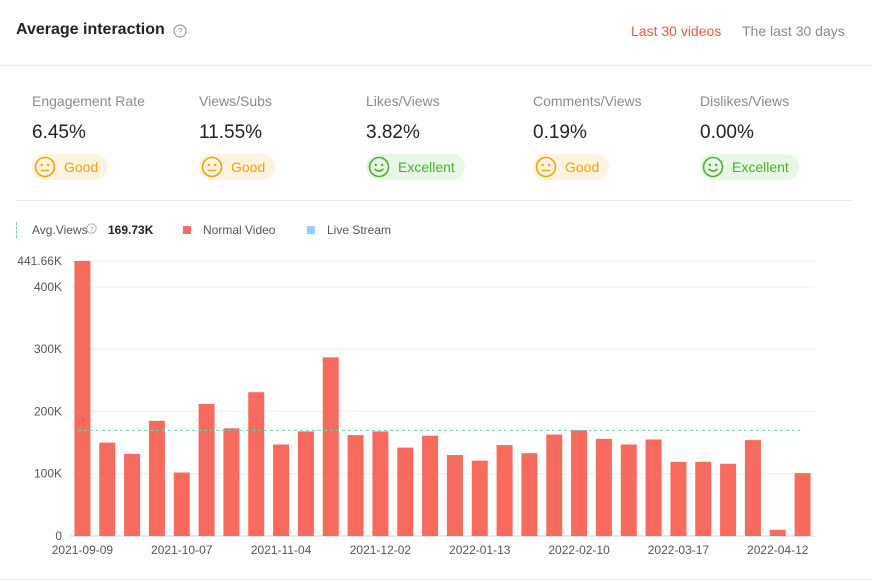 The height and width of the screenshot is (582, 872). What do you see at coordinates (311, 230) in the screenshot?
I see `live-stream-swatch` at bounding box center [311, 230].